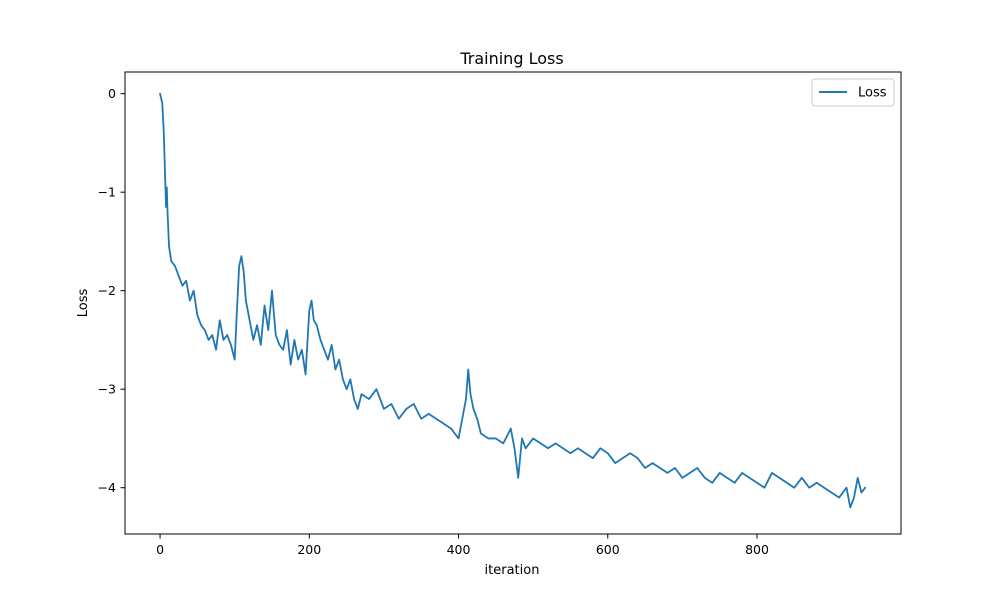 Image resolution: width=1000 pixels, height=605 pixels. What do you see at coordinates (872, 93) in the screenshot?
I see `legend-label-loss: Loss` at bounding box center [872, 93].